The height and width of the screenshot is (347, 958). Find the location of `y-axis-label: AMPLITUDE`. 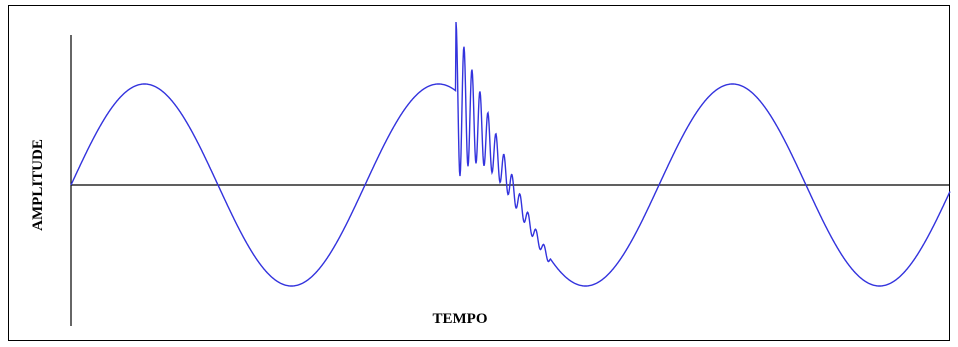

y-axis-label: AMPLITUDE is located at coordinates (38, 185).